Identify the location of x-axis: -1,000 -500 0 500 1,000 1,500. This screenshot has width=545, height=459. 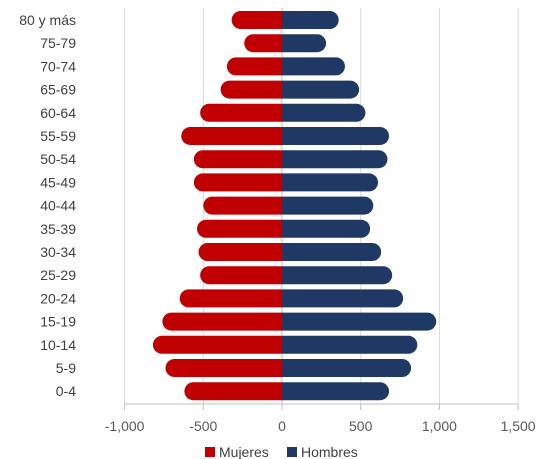
(320, 418).